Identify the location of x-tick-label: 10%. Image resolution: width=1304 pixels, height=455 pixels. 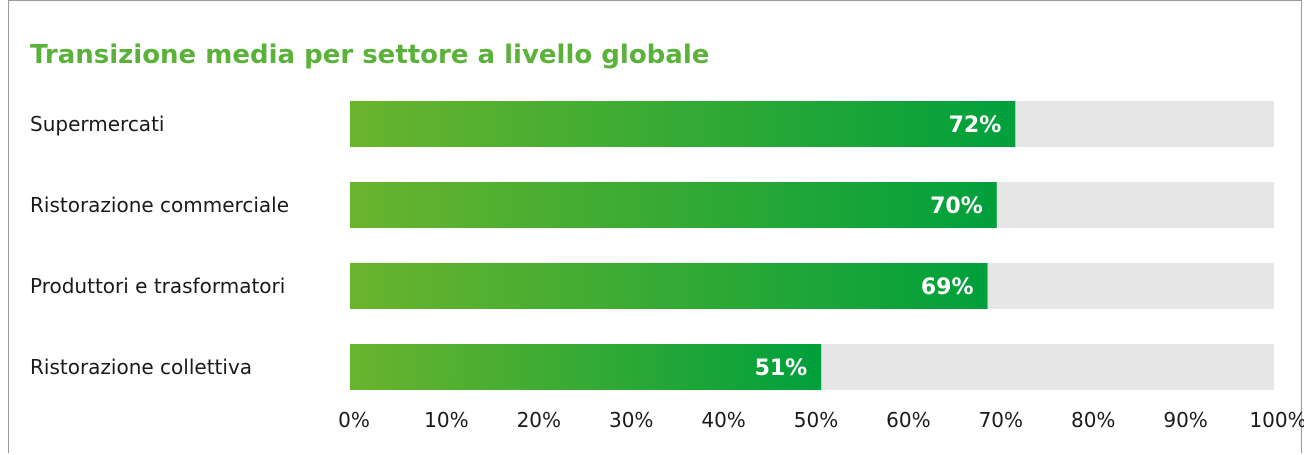
(446, 420).